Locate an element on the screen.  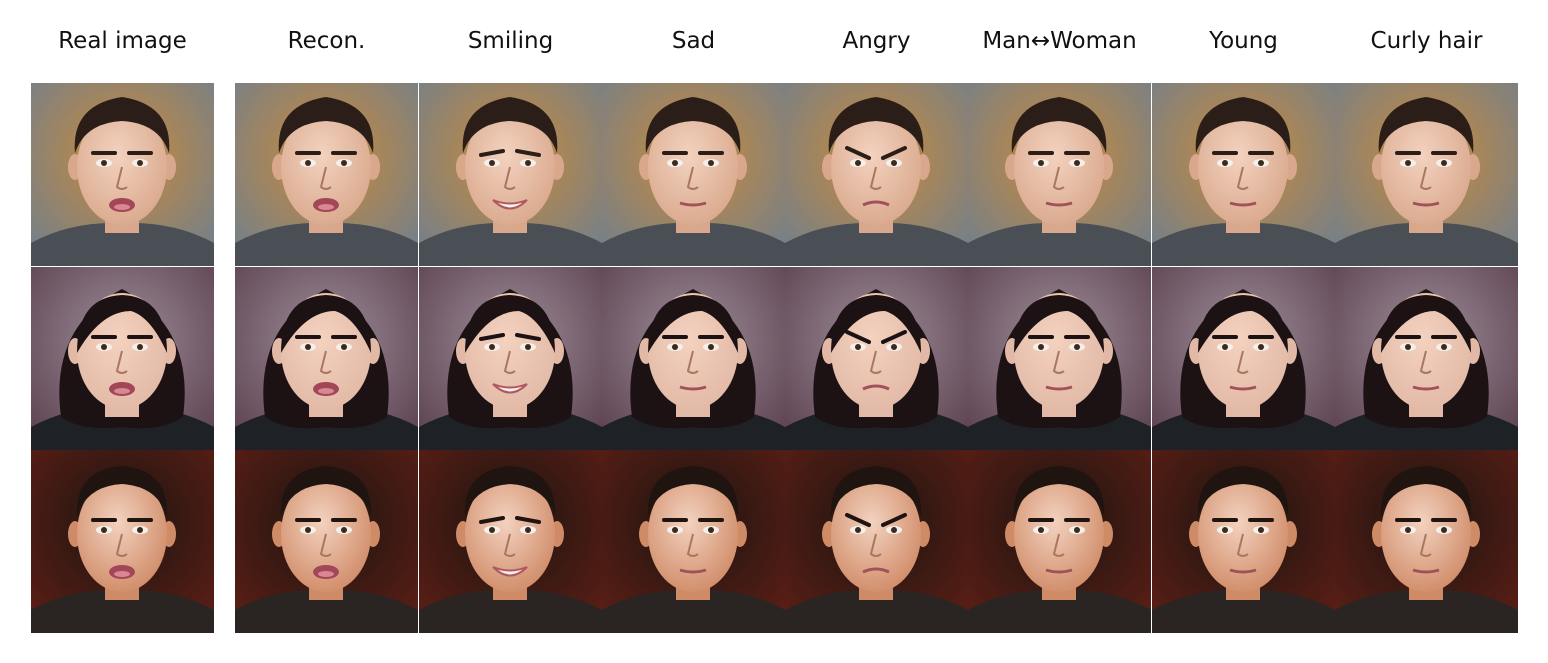
face-image-r0-c5 is located at coordinates (1059, 174).